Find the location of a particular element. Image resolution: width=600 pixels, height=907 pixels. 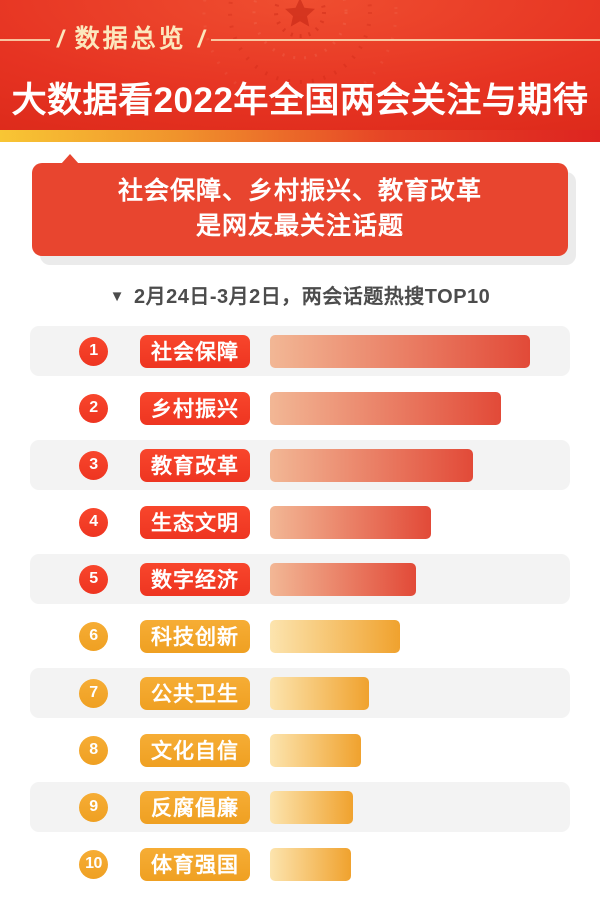

list-item: 6 科技创新 is located at coordinates (300, 636).